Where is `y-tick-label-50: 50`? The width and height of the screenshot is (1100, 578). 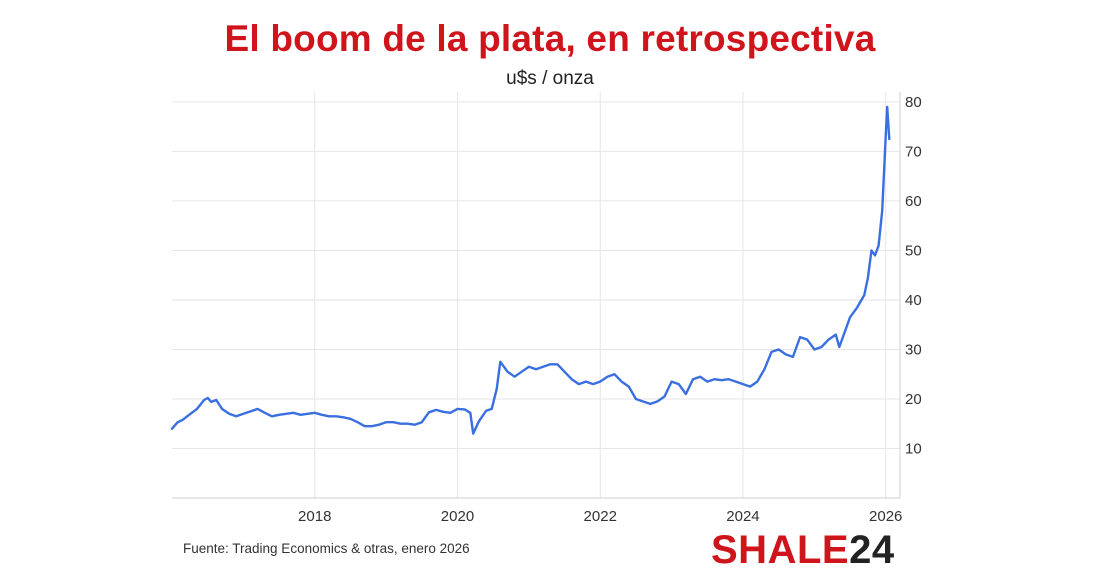
y-tick-label-50: 50 is located at coordinates (913, 250).